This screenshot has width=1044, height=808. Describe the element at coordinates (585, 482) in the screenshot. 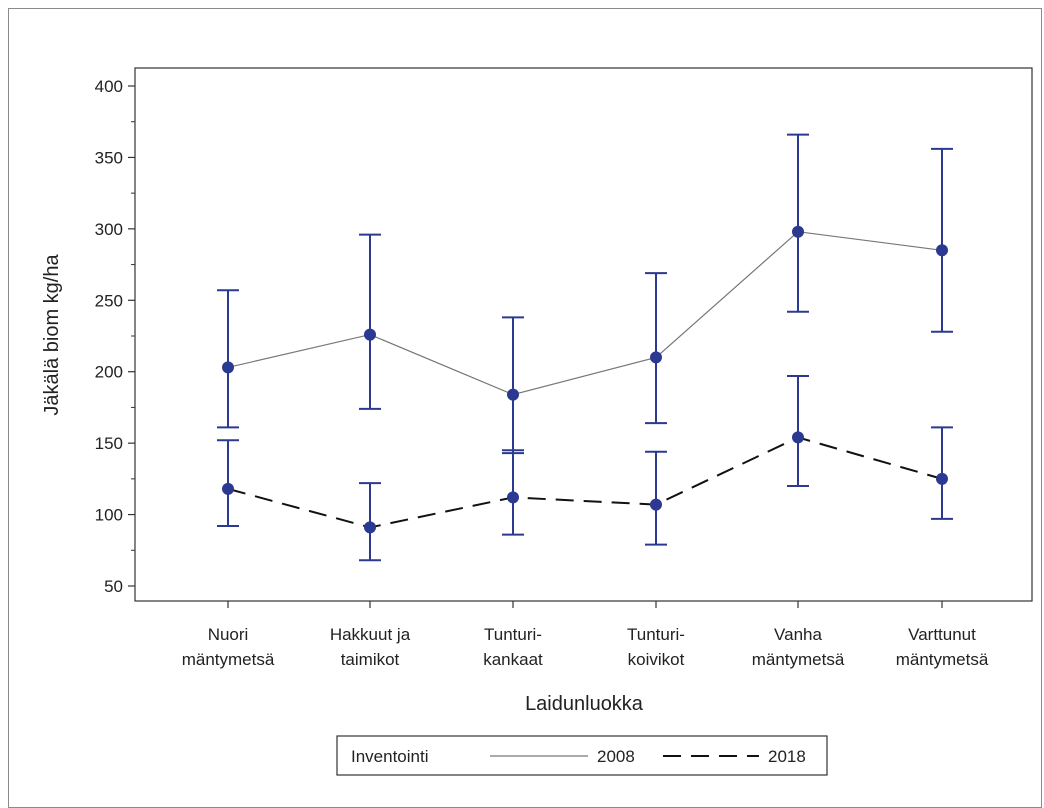

I see `series-line-2018` at that location.